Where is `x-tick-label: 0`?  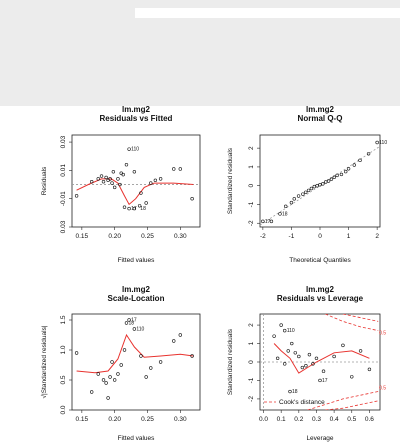
x-tick-label: 0 is located at coordinates (320, 236).